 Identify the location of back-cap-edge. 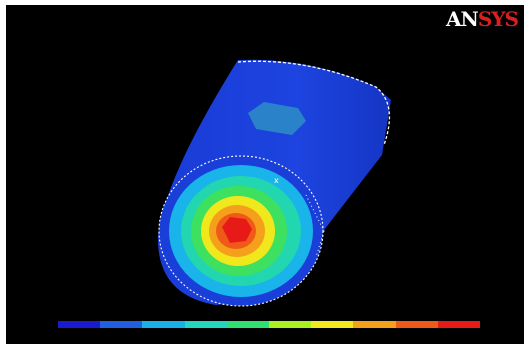
(313, 103).